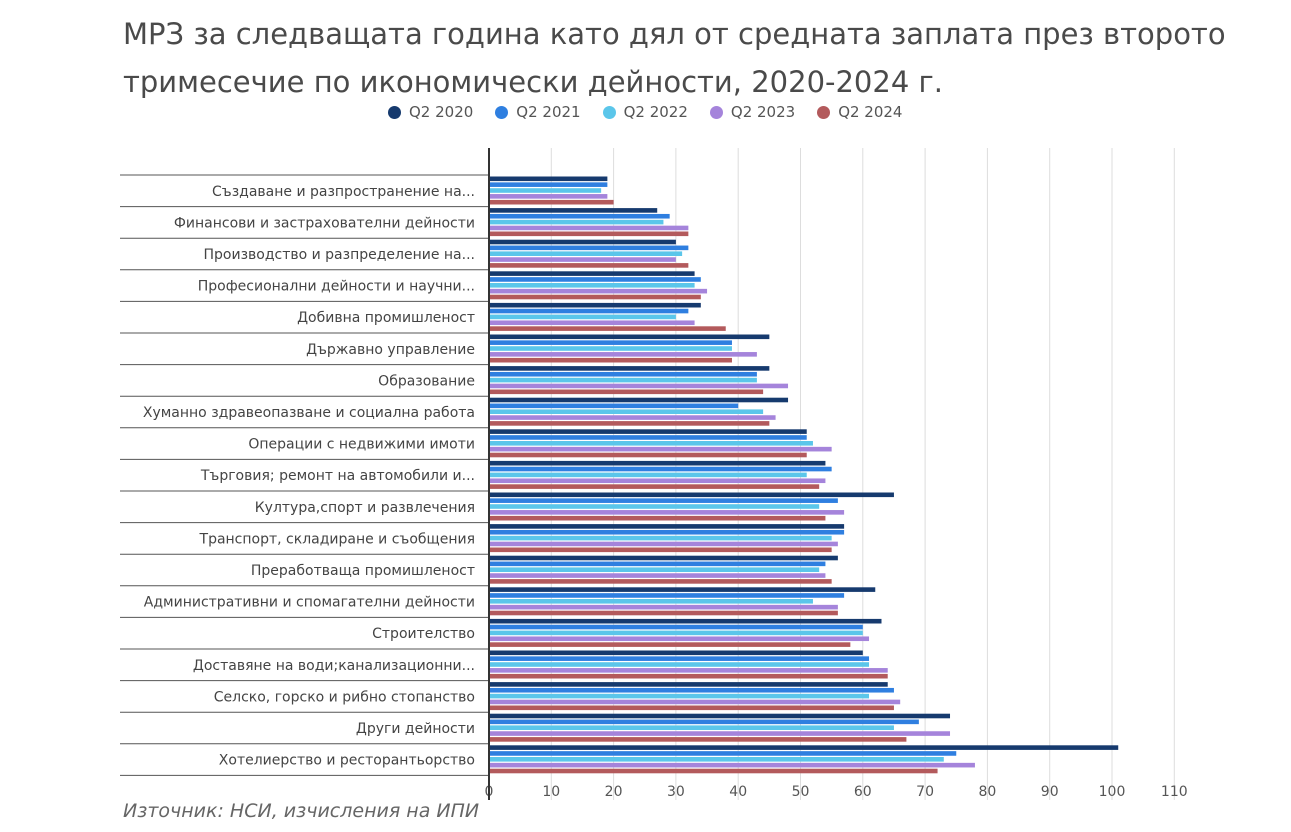 This screenshot has height=832, width=1291. Describe the element at coordinates (763, 112) in the screenshot. I see `legend-label: Q2 2023` at that location.